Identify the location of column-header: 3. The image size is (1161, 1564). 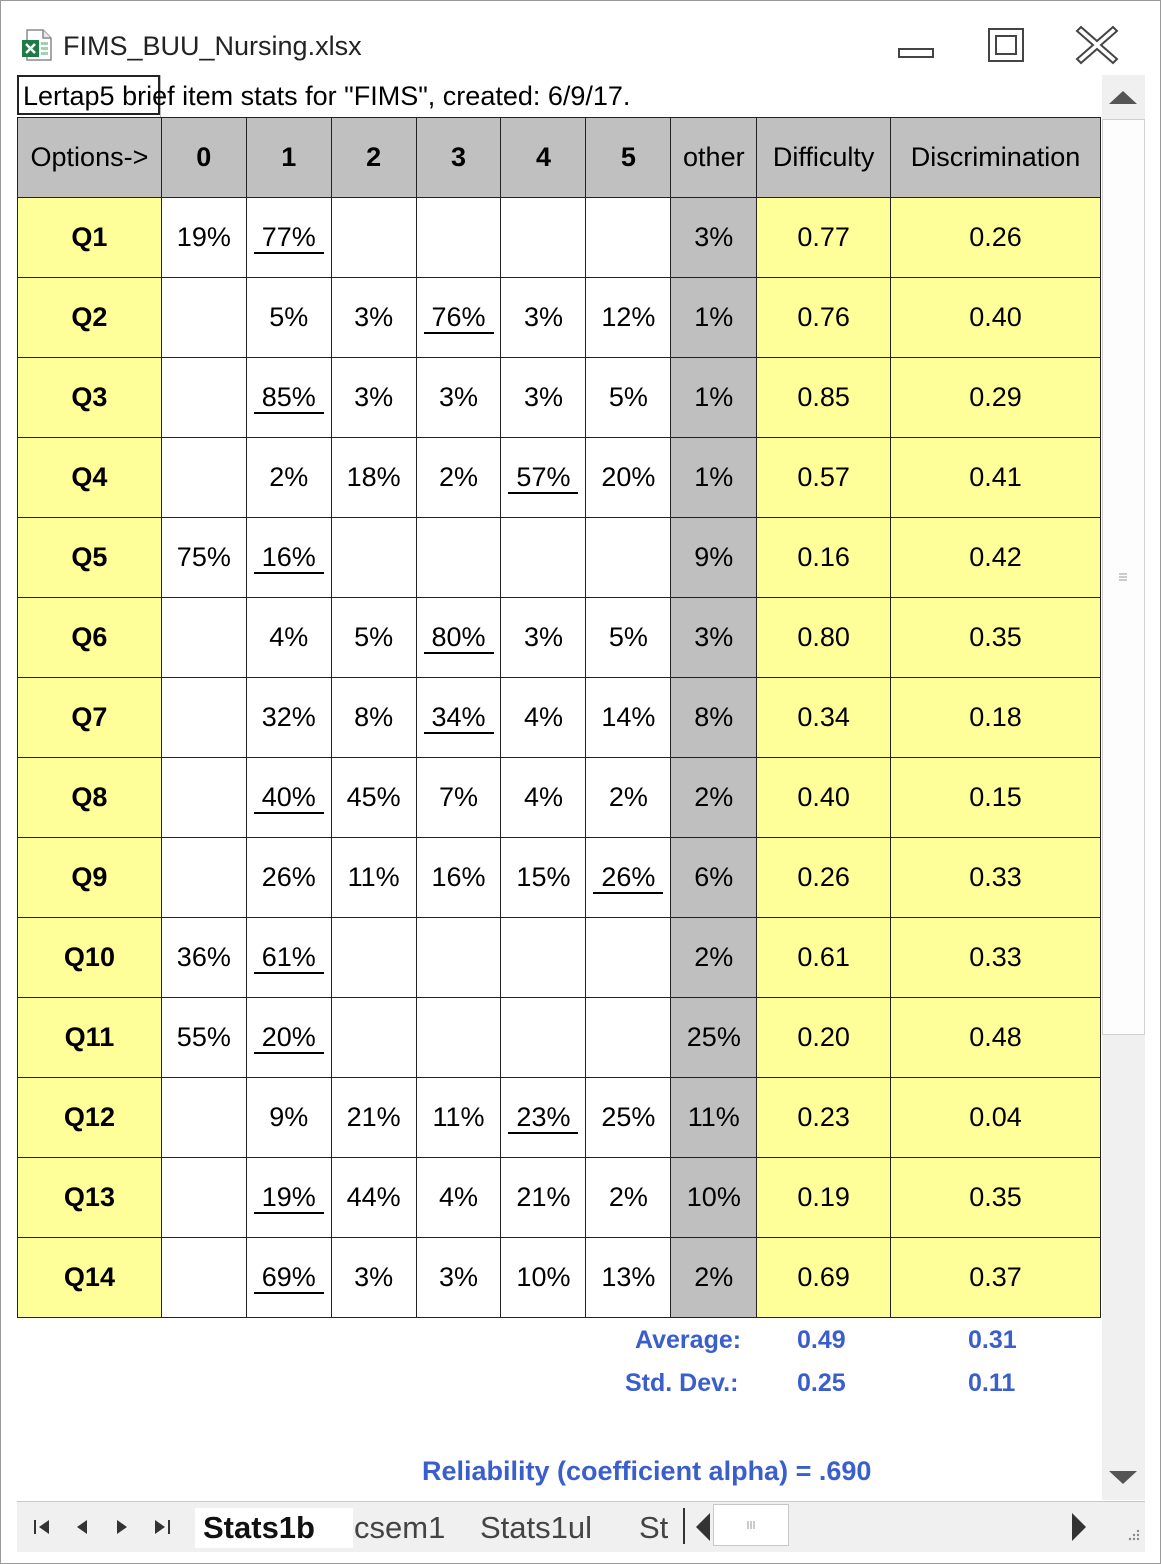
(458, 157).